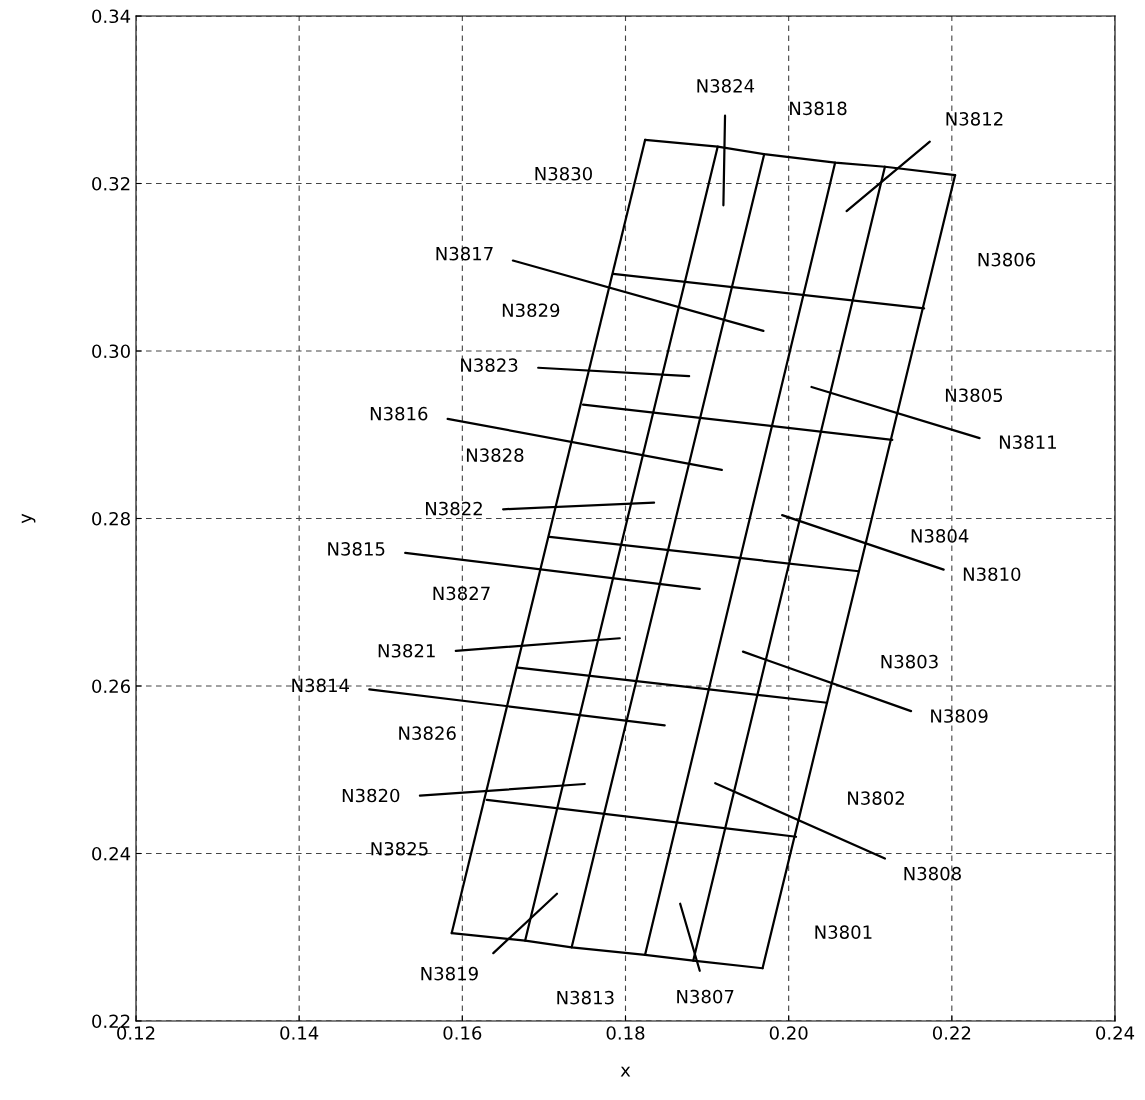 Image resolution: width=1145 pixels, height=1100 pixels. What do you see at coordinates (111, 853) in the screenshot?
I see `y-tick-label: 0.24` at bounding box center [111, 853].